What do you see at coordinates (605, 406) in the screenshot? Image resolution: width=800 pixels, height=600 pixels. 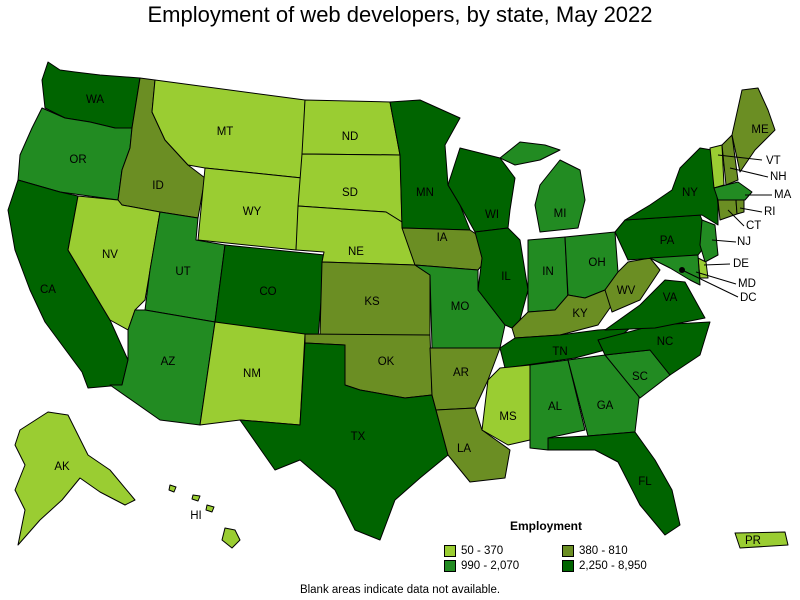 I see `state-label-GA: GA` at bounding box center [605, 406].